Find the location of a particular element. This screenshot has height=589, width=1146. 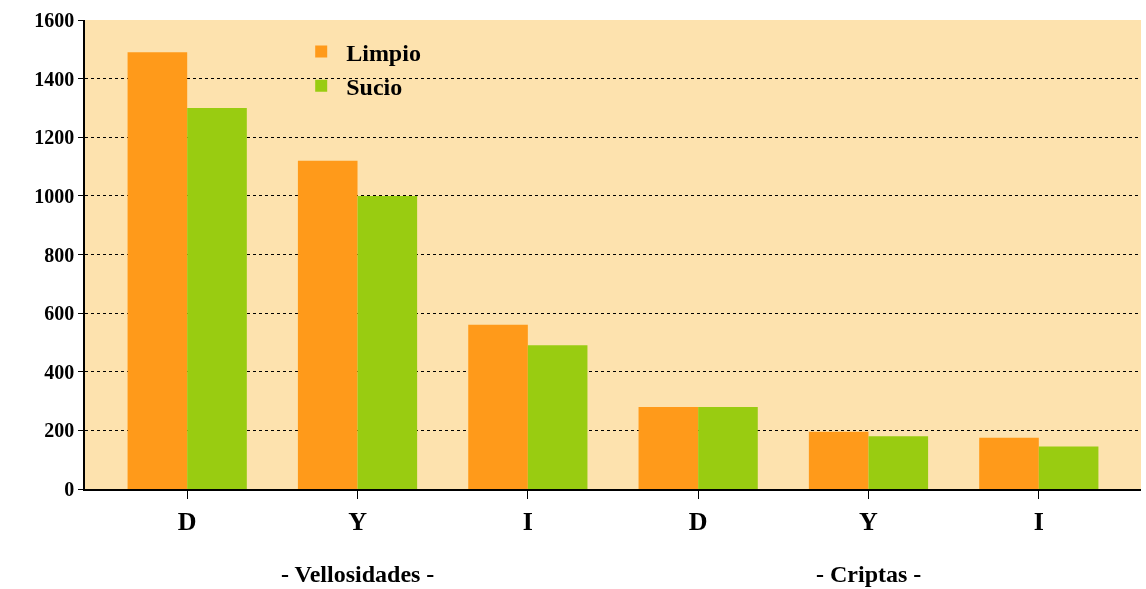

y-tick-label: 200 is located at coordinates (59, 430).